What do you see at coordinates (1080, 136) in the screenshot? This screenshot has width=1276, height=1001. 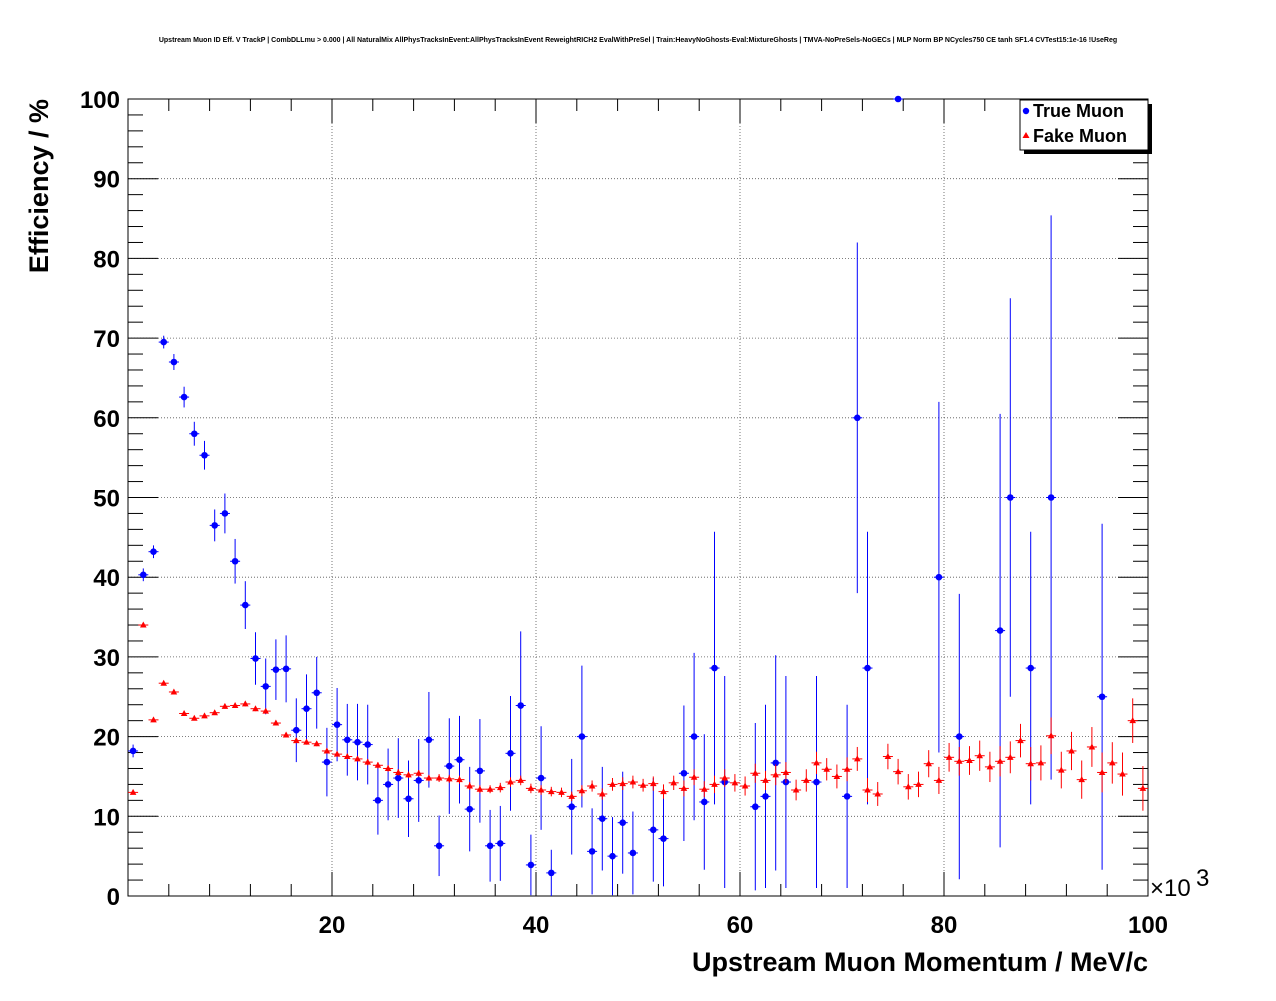 I see `legend-label-fake-muon: Fake Muon` at bounding box center [1080, 136].